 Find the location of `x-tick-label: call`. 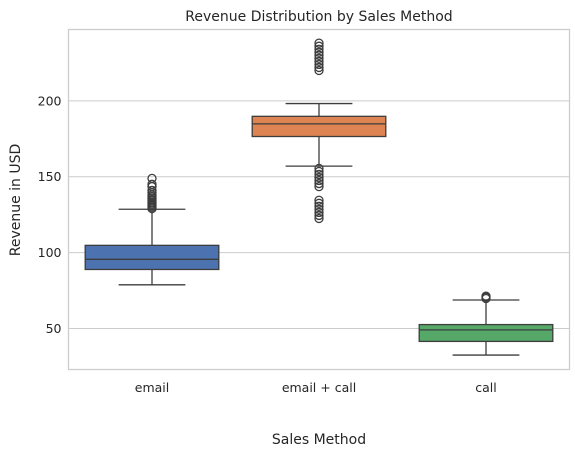

x-tick-label: call is located at coordinates (485, 387).